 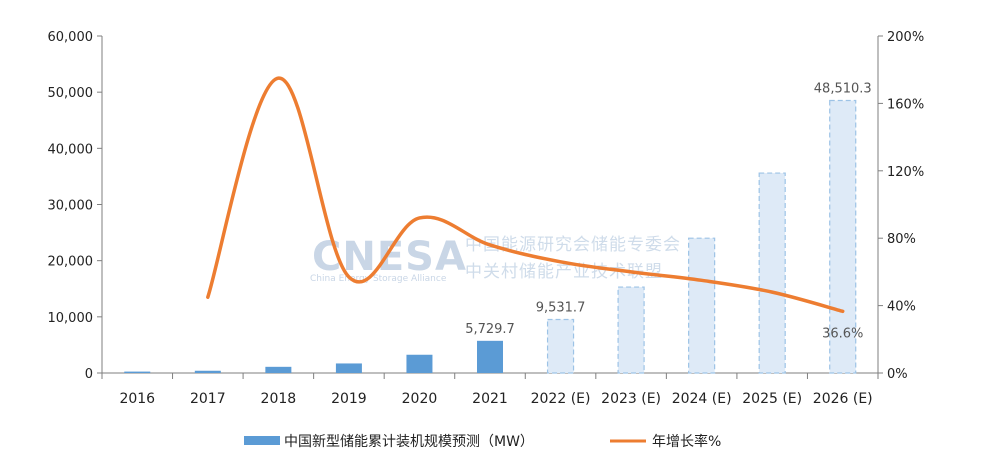 I want to click on watermark-subtitle: China Energy Storage Alliance, so click(x=378, y=279).